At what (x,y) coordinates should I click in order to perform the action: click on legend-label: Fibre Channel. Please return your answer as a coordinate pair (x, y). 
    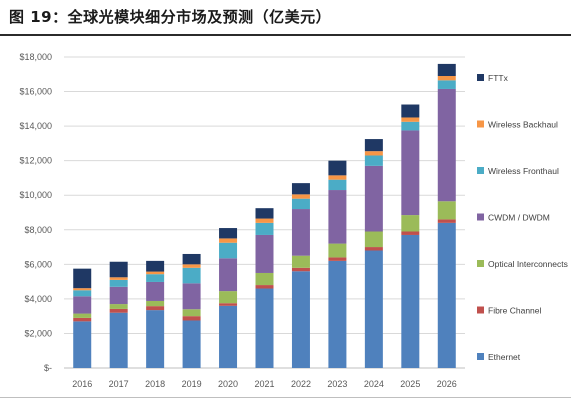
    Looking at the image, I should click on (515, 311).